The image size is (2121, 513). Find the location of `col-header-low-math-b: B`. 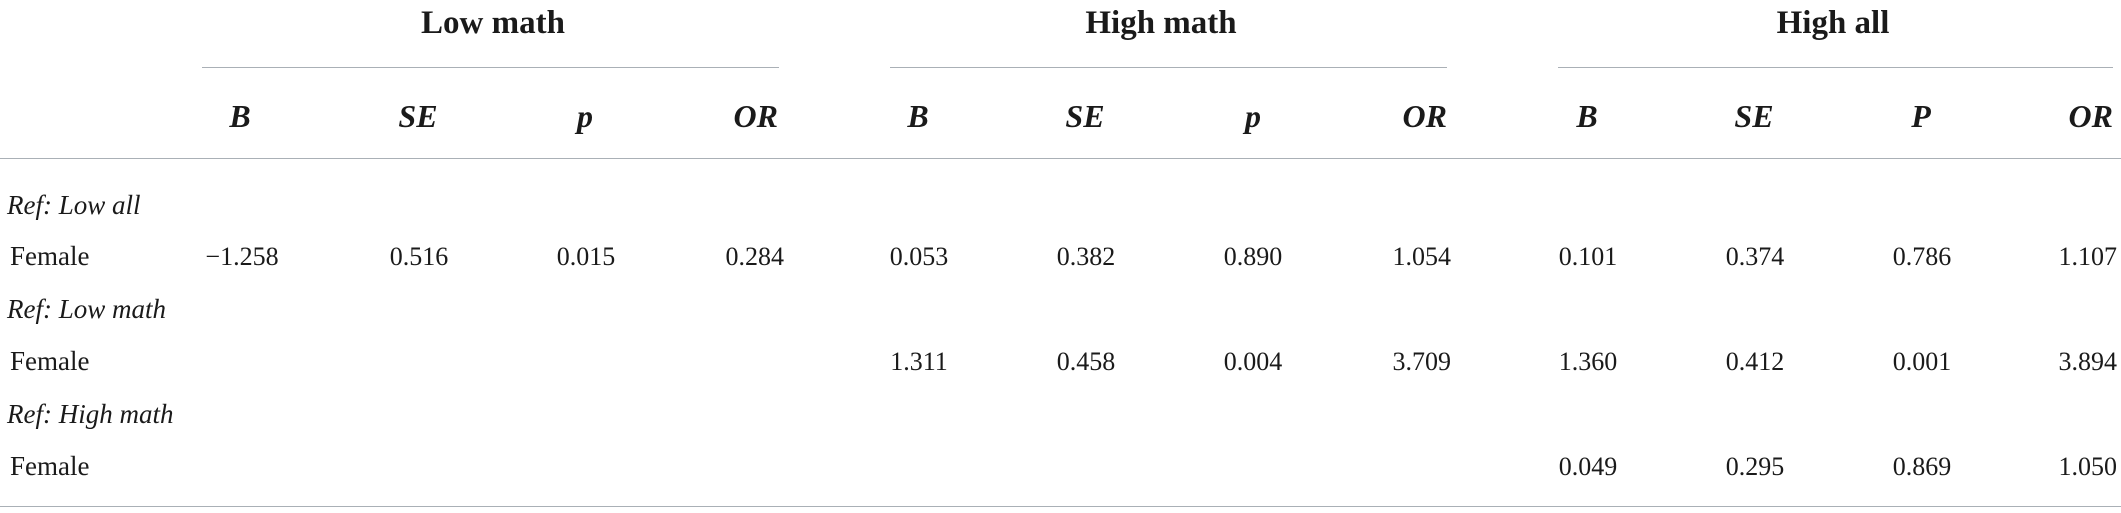

col-header-low-math-b: B is located at coordinates (240, 116).